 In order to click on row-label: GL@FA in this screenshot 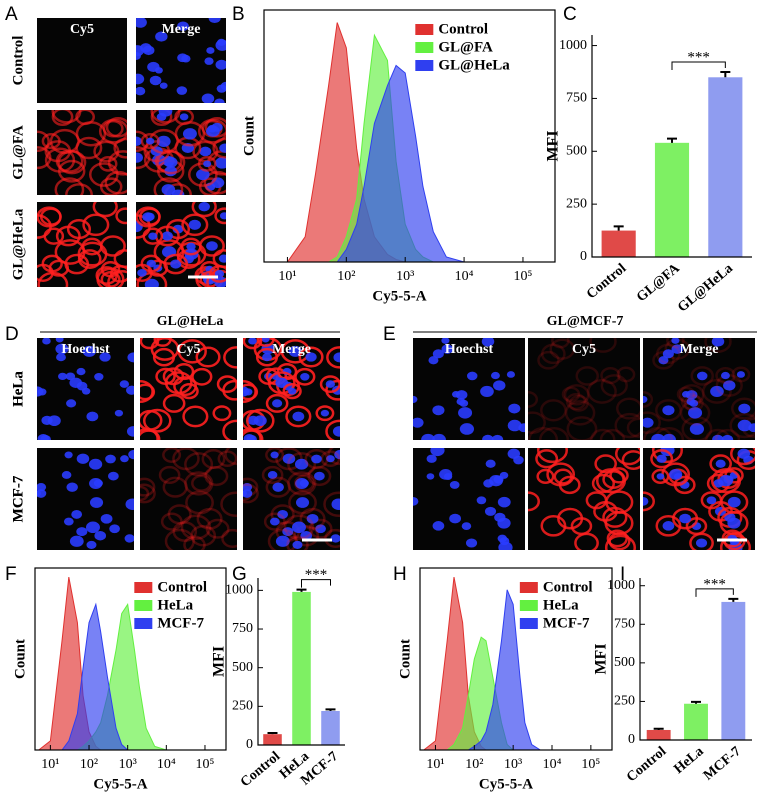, I will do `click(18, 152)`.